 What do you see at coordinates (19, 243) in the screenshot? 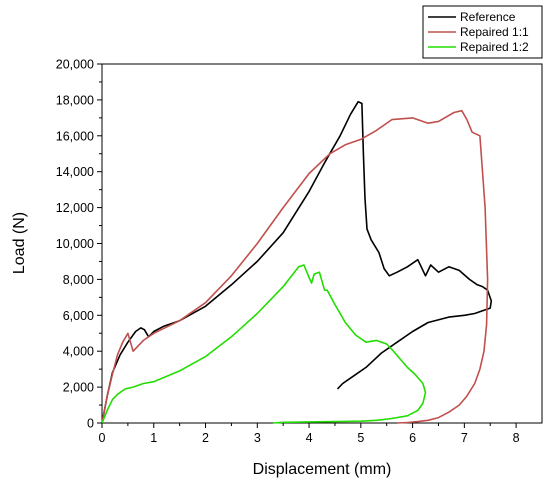
I see `y-axis-title: Load (N)` at bounding box center [19, 243].